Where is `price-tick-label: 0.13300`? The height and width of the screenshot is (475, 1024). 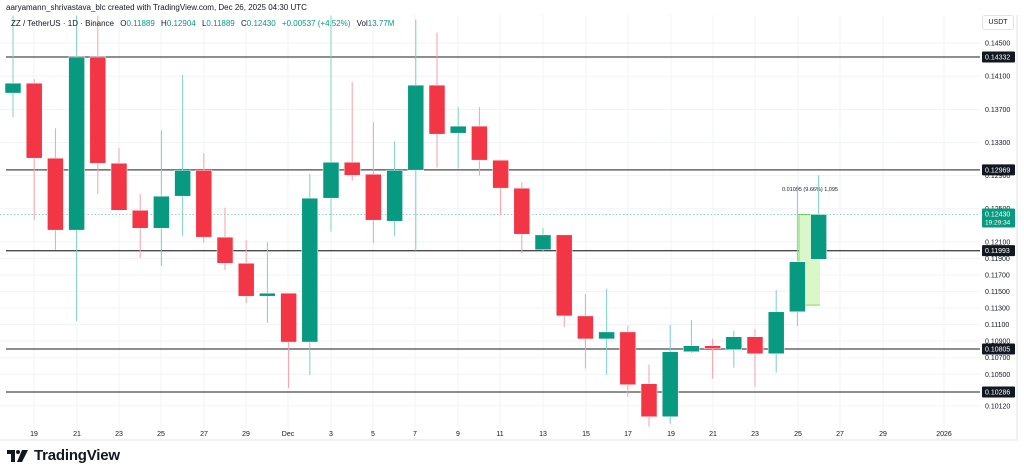 price-tick-label: 0.13300 is located at coordinates (997, 143).